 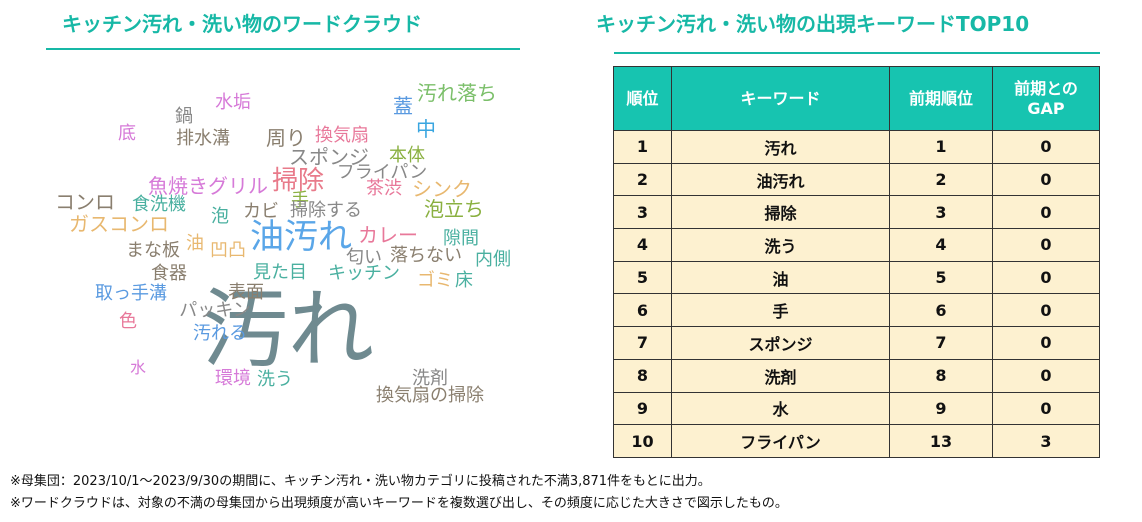 I want to click on previous-rank-cell: 4, so click(x=941, y=245).